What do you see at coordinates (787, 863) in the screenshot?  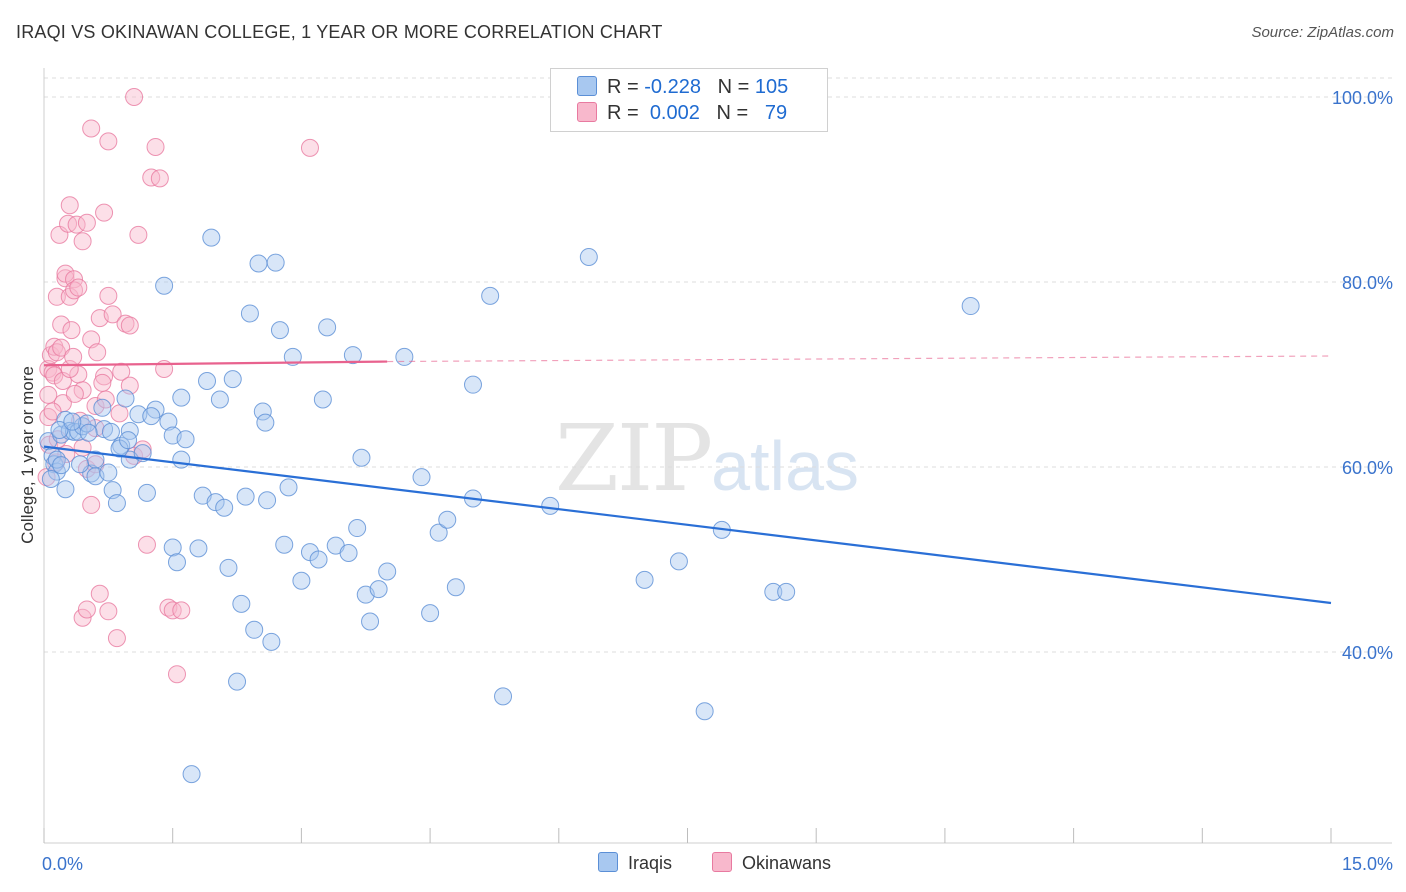 I see `bottom-legend-label-okinawans: Okinawans` at bounding box center [787, 863].